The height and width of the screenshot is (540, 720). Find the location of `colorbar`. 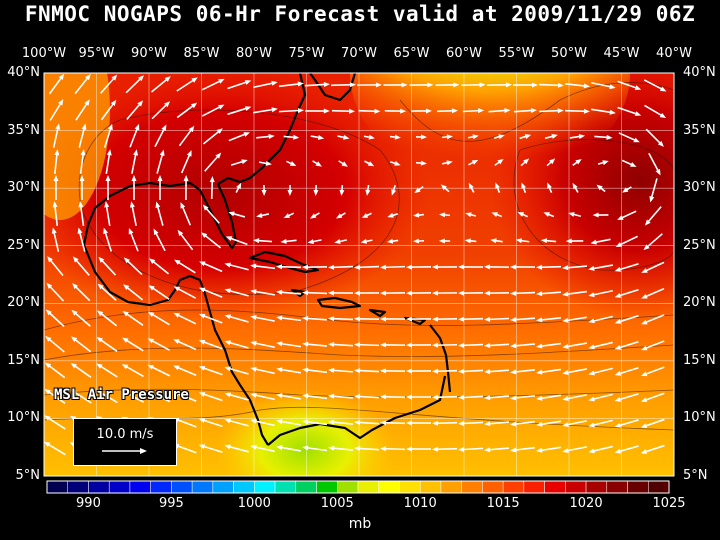

colorbar is located at coordinates (358, 487).